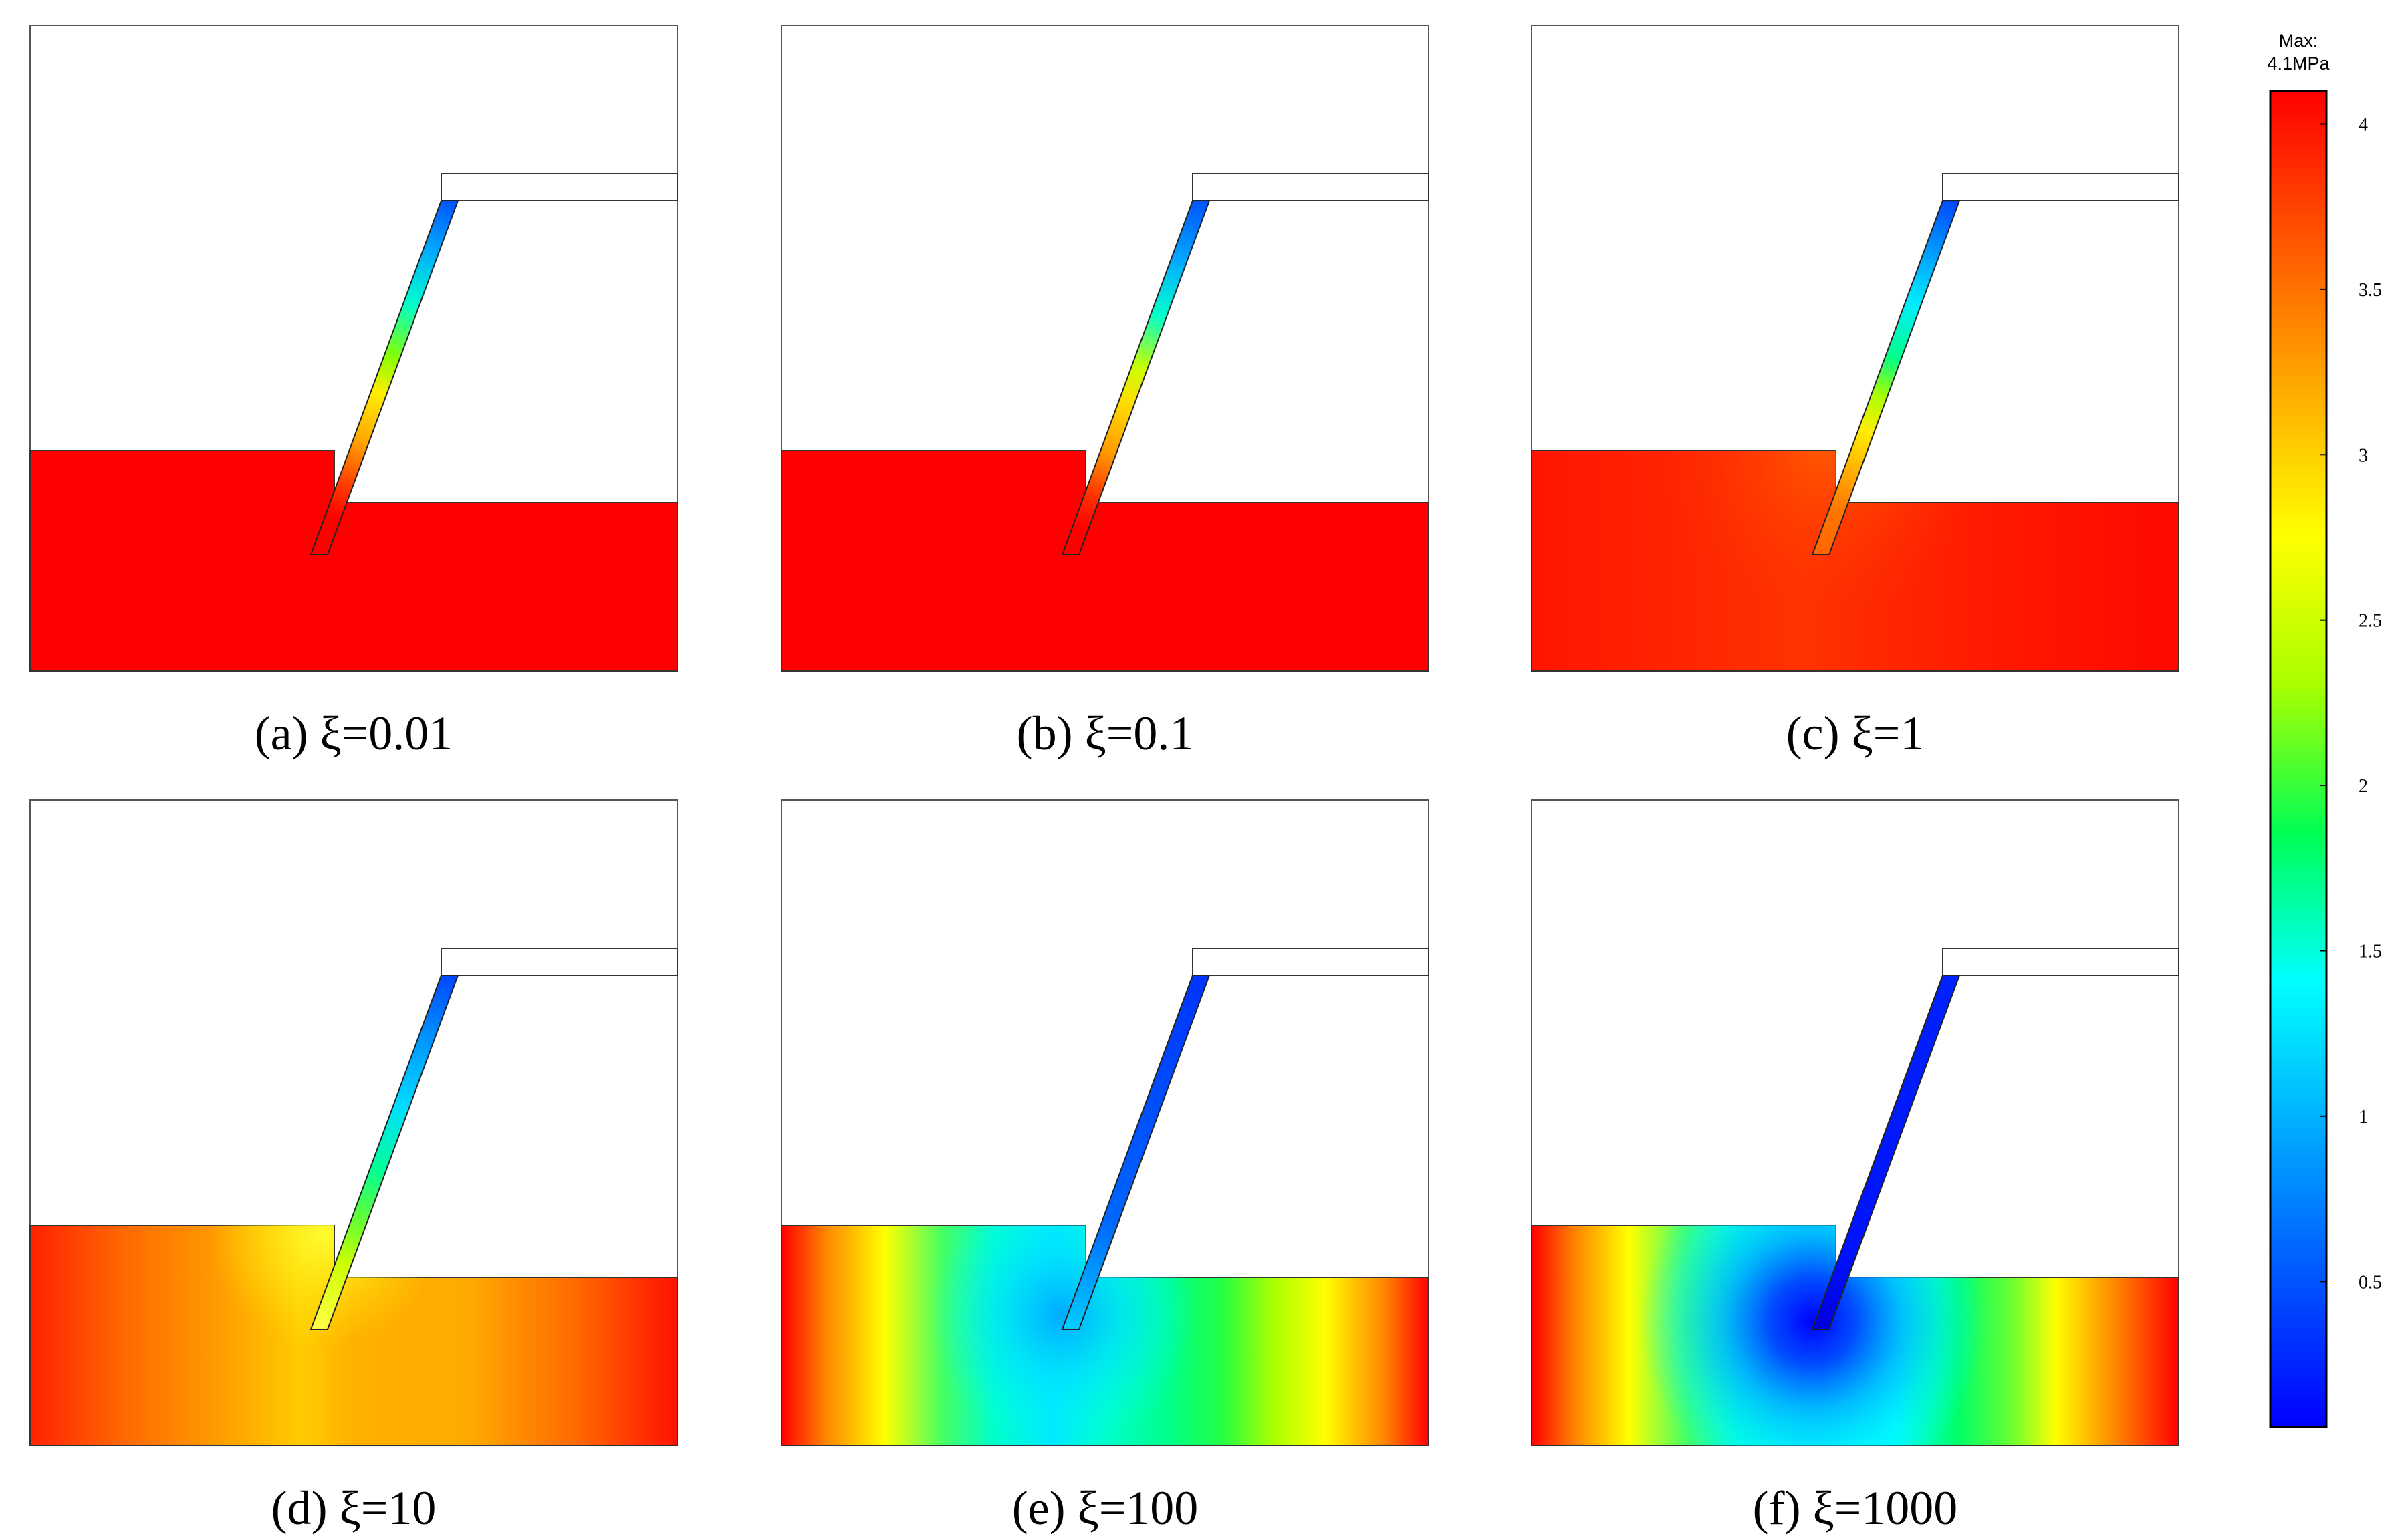 This screenshot has width=2404, height=1540. I want to click on colorbar-tick-label: 2, so click(2363, 786).